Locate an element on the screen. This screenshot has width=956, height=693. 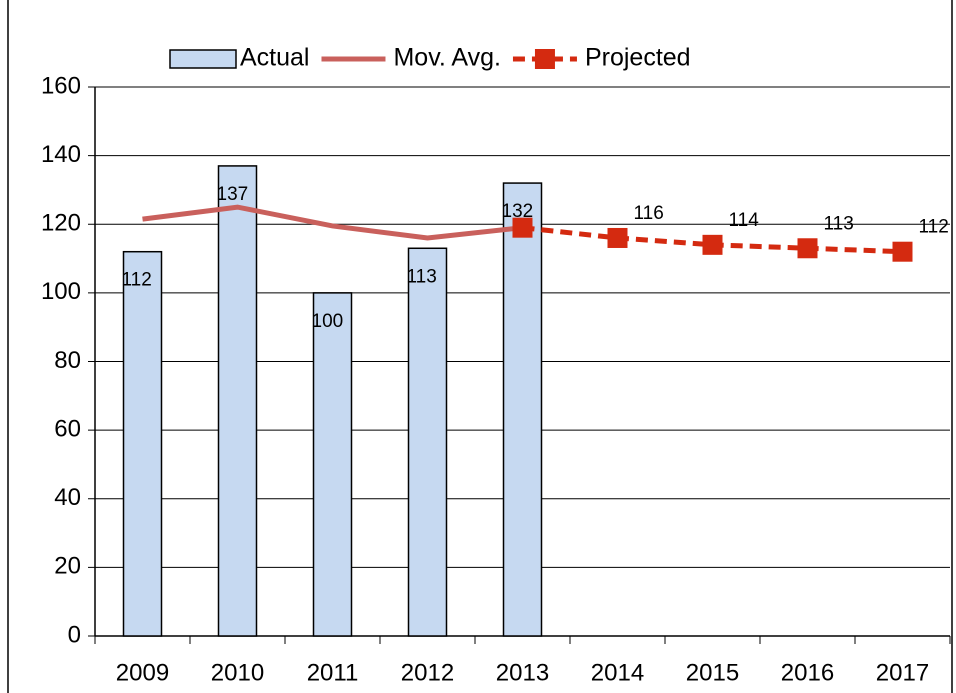
x-tick-label: 2015 is located at coordinates (712, 672).